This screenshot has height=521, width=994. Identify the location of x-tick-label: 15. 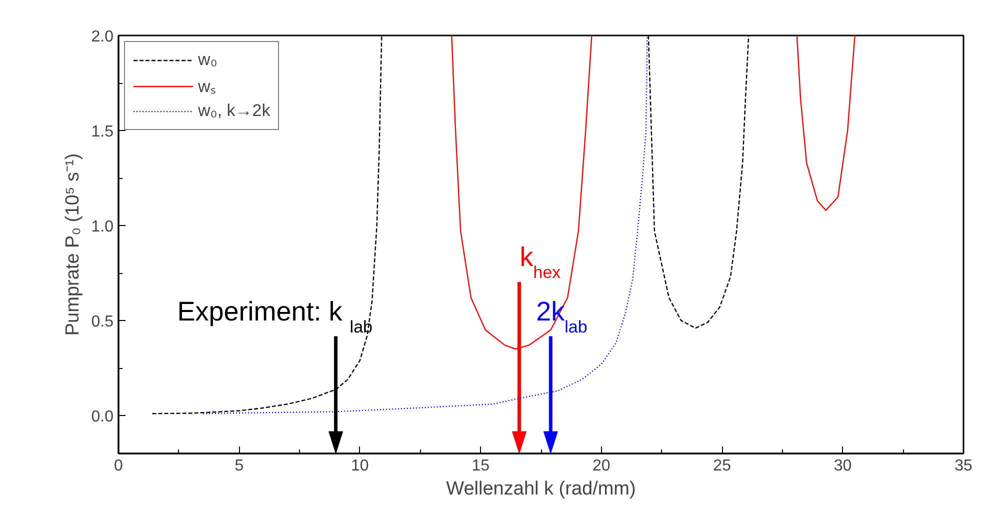
(481, 466).